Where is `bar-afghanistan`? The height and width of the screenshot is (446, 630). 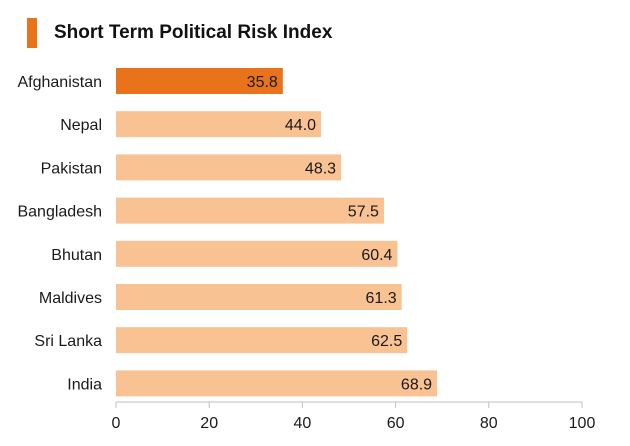 bar-afghanistan is located at coordinates (199, 81).